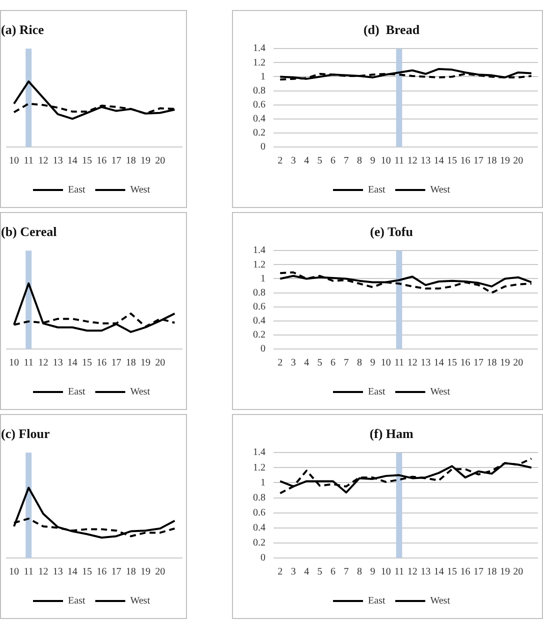 The height and width of the screenshot is (621, 543). I want to click on x-tick-label: 6, so click(333, 161).